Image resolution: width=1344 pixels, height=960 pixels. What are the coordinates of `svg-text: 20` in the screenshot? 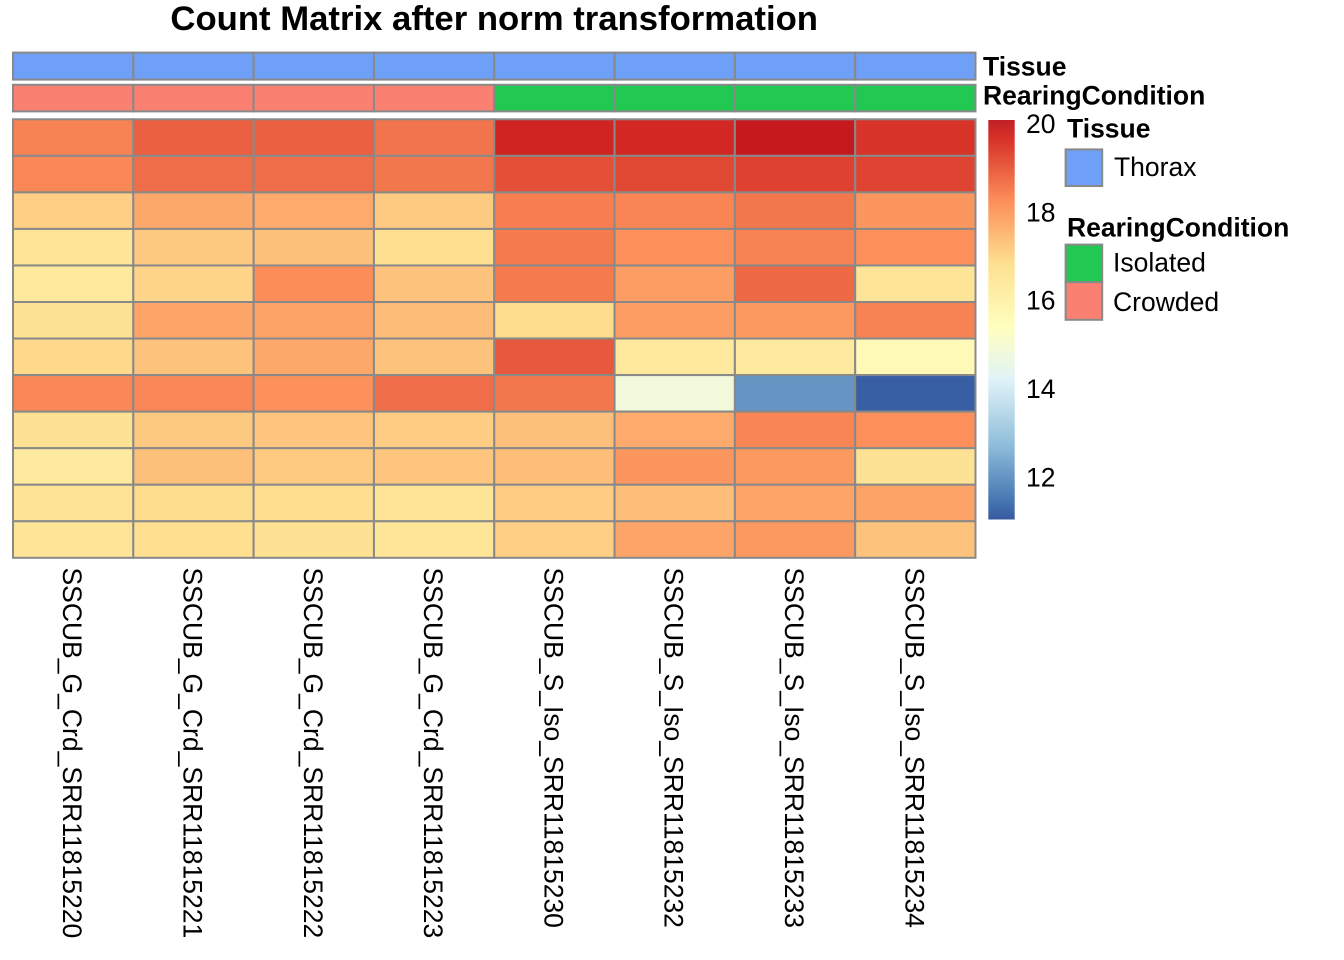 It's located at (1040, 124).